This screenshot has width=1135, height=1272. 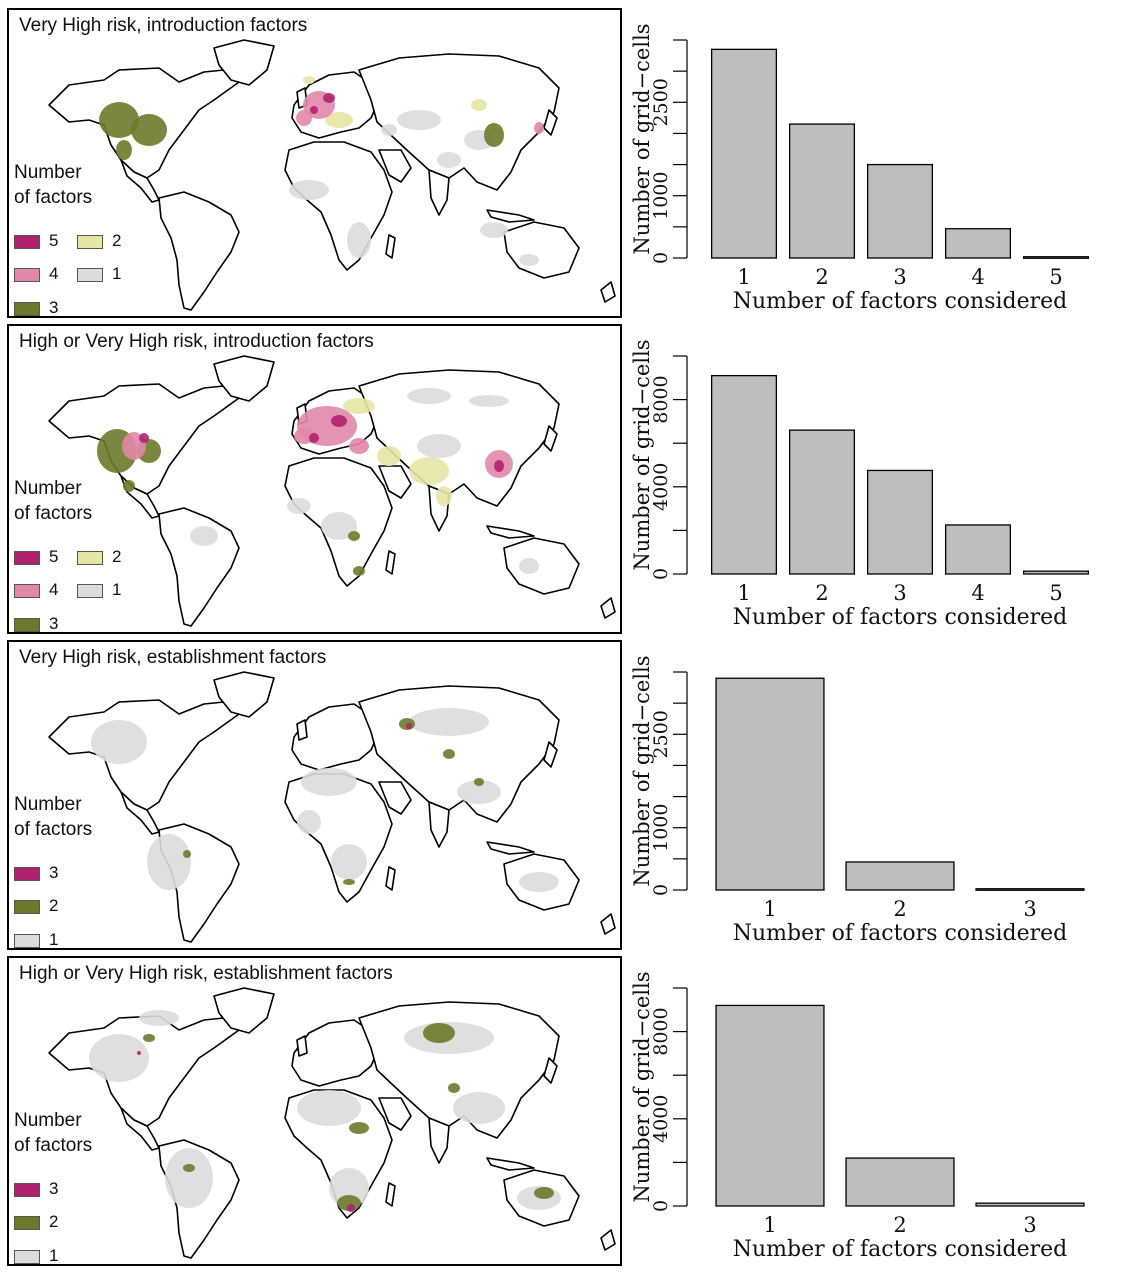 I want to click on y-tick-label: 1000, so click(x=661, y=828).